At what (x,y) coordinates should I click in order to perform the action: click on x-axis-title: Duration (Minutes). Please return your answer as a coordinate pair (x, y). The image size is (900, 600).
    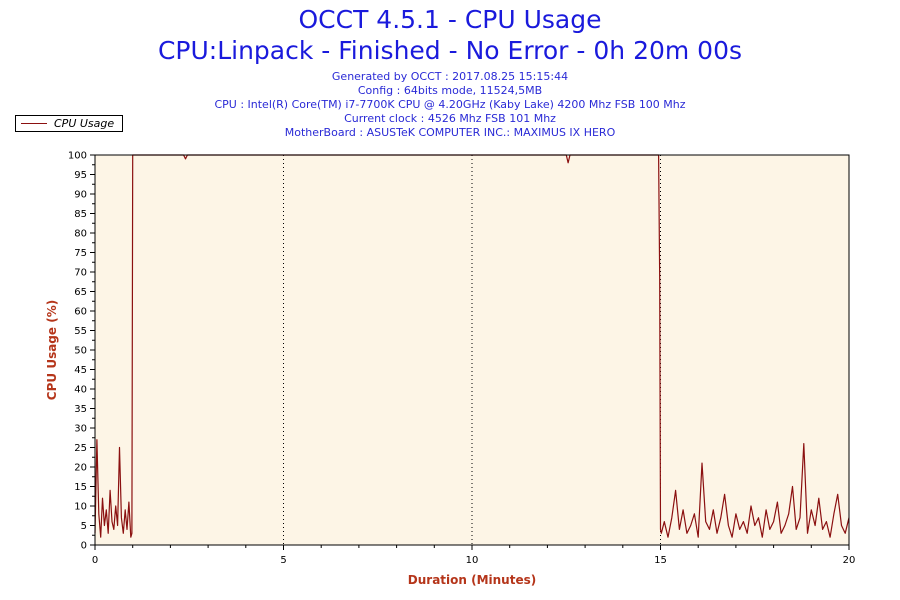
    Looking at the image, I should click on (472, 580).